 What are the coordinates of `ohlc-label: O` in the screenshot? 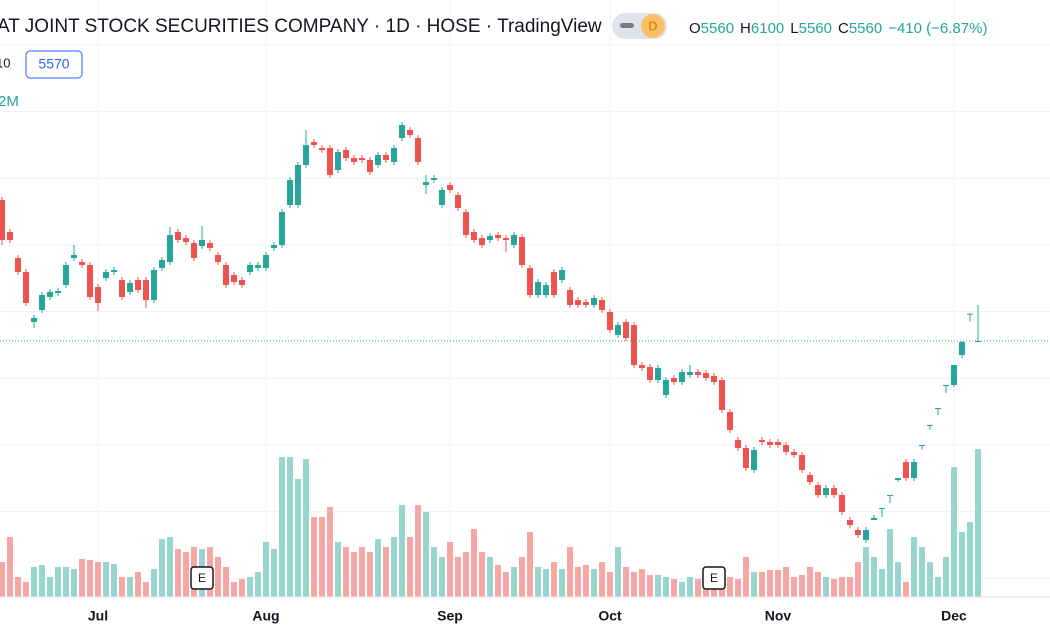 It's located at (695, 28).